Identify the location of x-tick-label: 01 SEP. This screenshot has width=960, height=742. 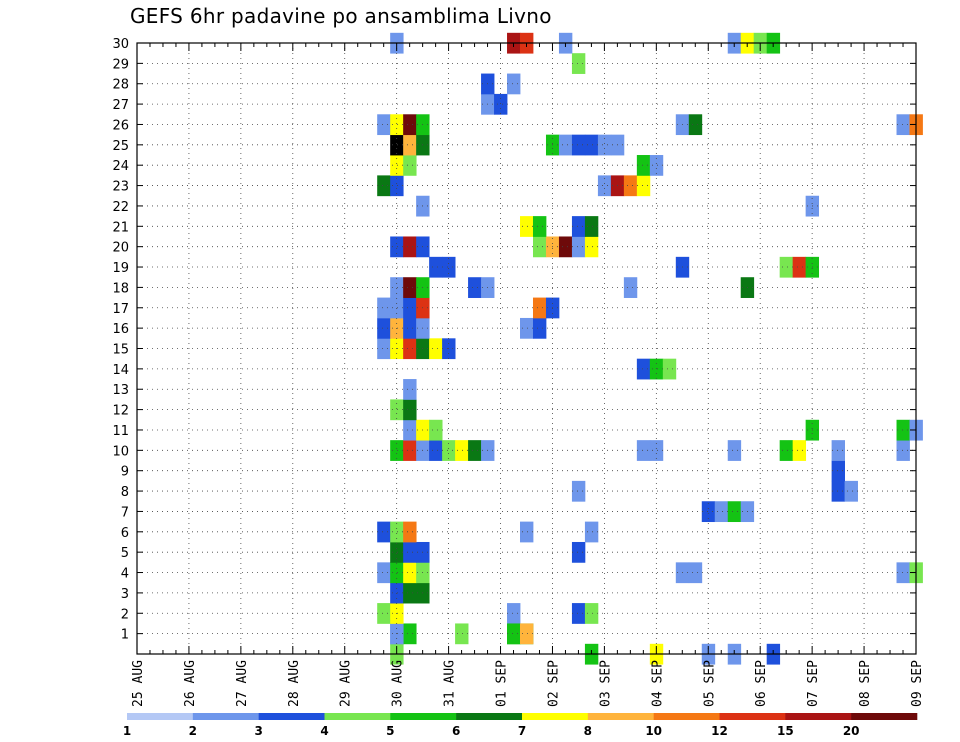
(502, 683).